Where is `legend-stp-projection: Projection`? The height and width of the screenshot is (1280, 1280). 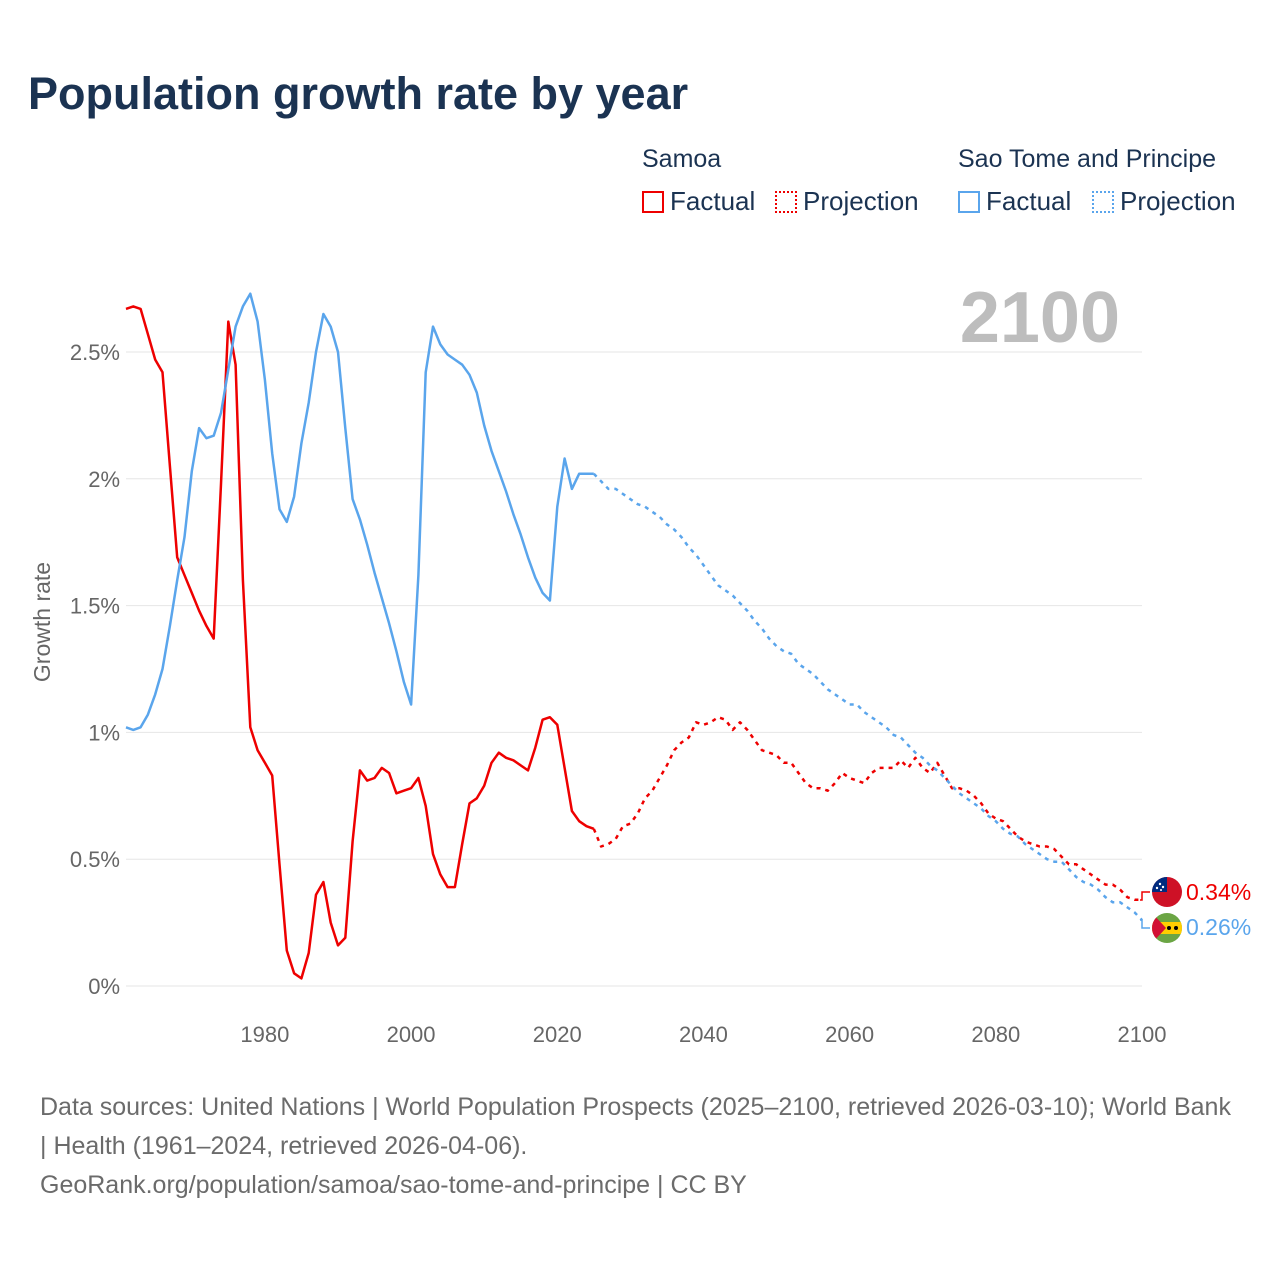
legend-stp-projection: Projection is located at coordinates (1164, 201).